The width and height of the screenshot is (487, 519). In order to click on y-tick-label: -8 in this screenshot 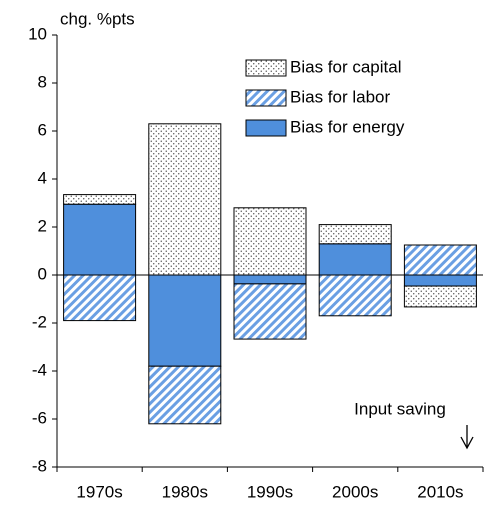, I will do `click(39, 465)`.